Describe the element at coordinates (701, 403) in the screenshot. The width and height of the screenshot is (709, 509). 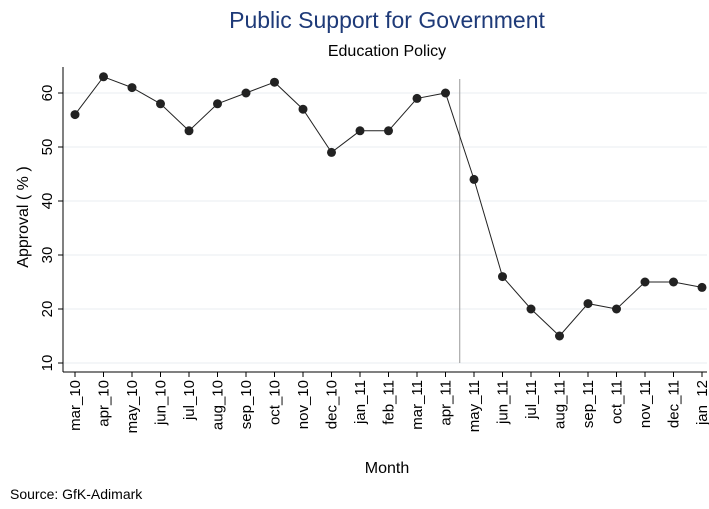
I see `x-tick-label: jan_12` at that location.